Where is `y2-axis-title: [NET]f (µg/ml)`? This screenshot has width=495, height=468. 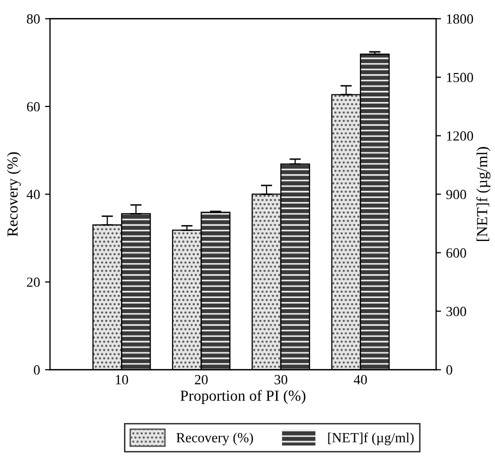 y2-axis-title: [NET]f (µg/ml) is located at coordinates (483, 194).